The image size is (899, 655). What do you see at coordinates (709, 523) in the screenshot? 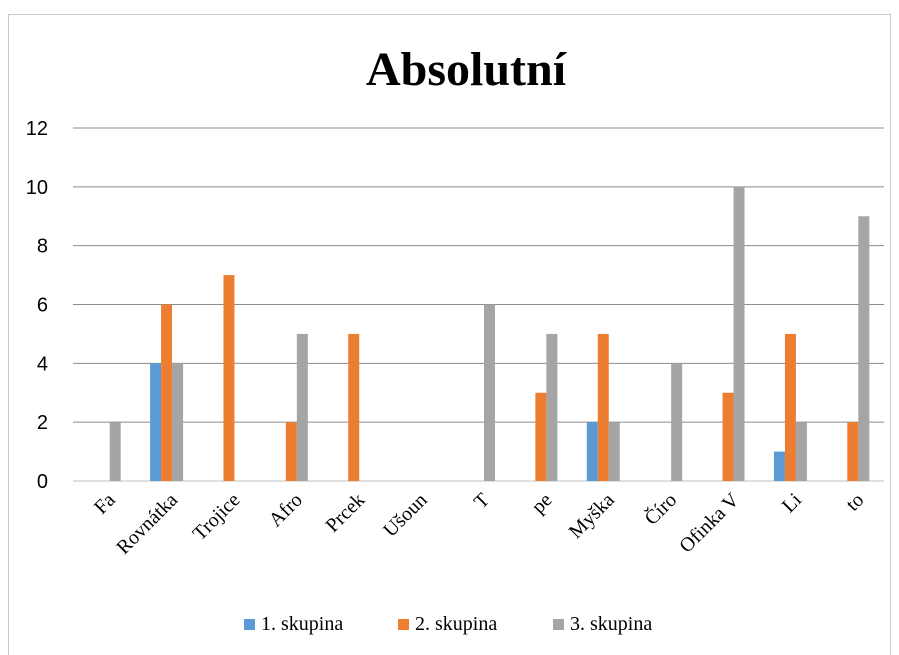
I see `x-tick-label: Ofinka V` at bounding box center [709, 523].